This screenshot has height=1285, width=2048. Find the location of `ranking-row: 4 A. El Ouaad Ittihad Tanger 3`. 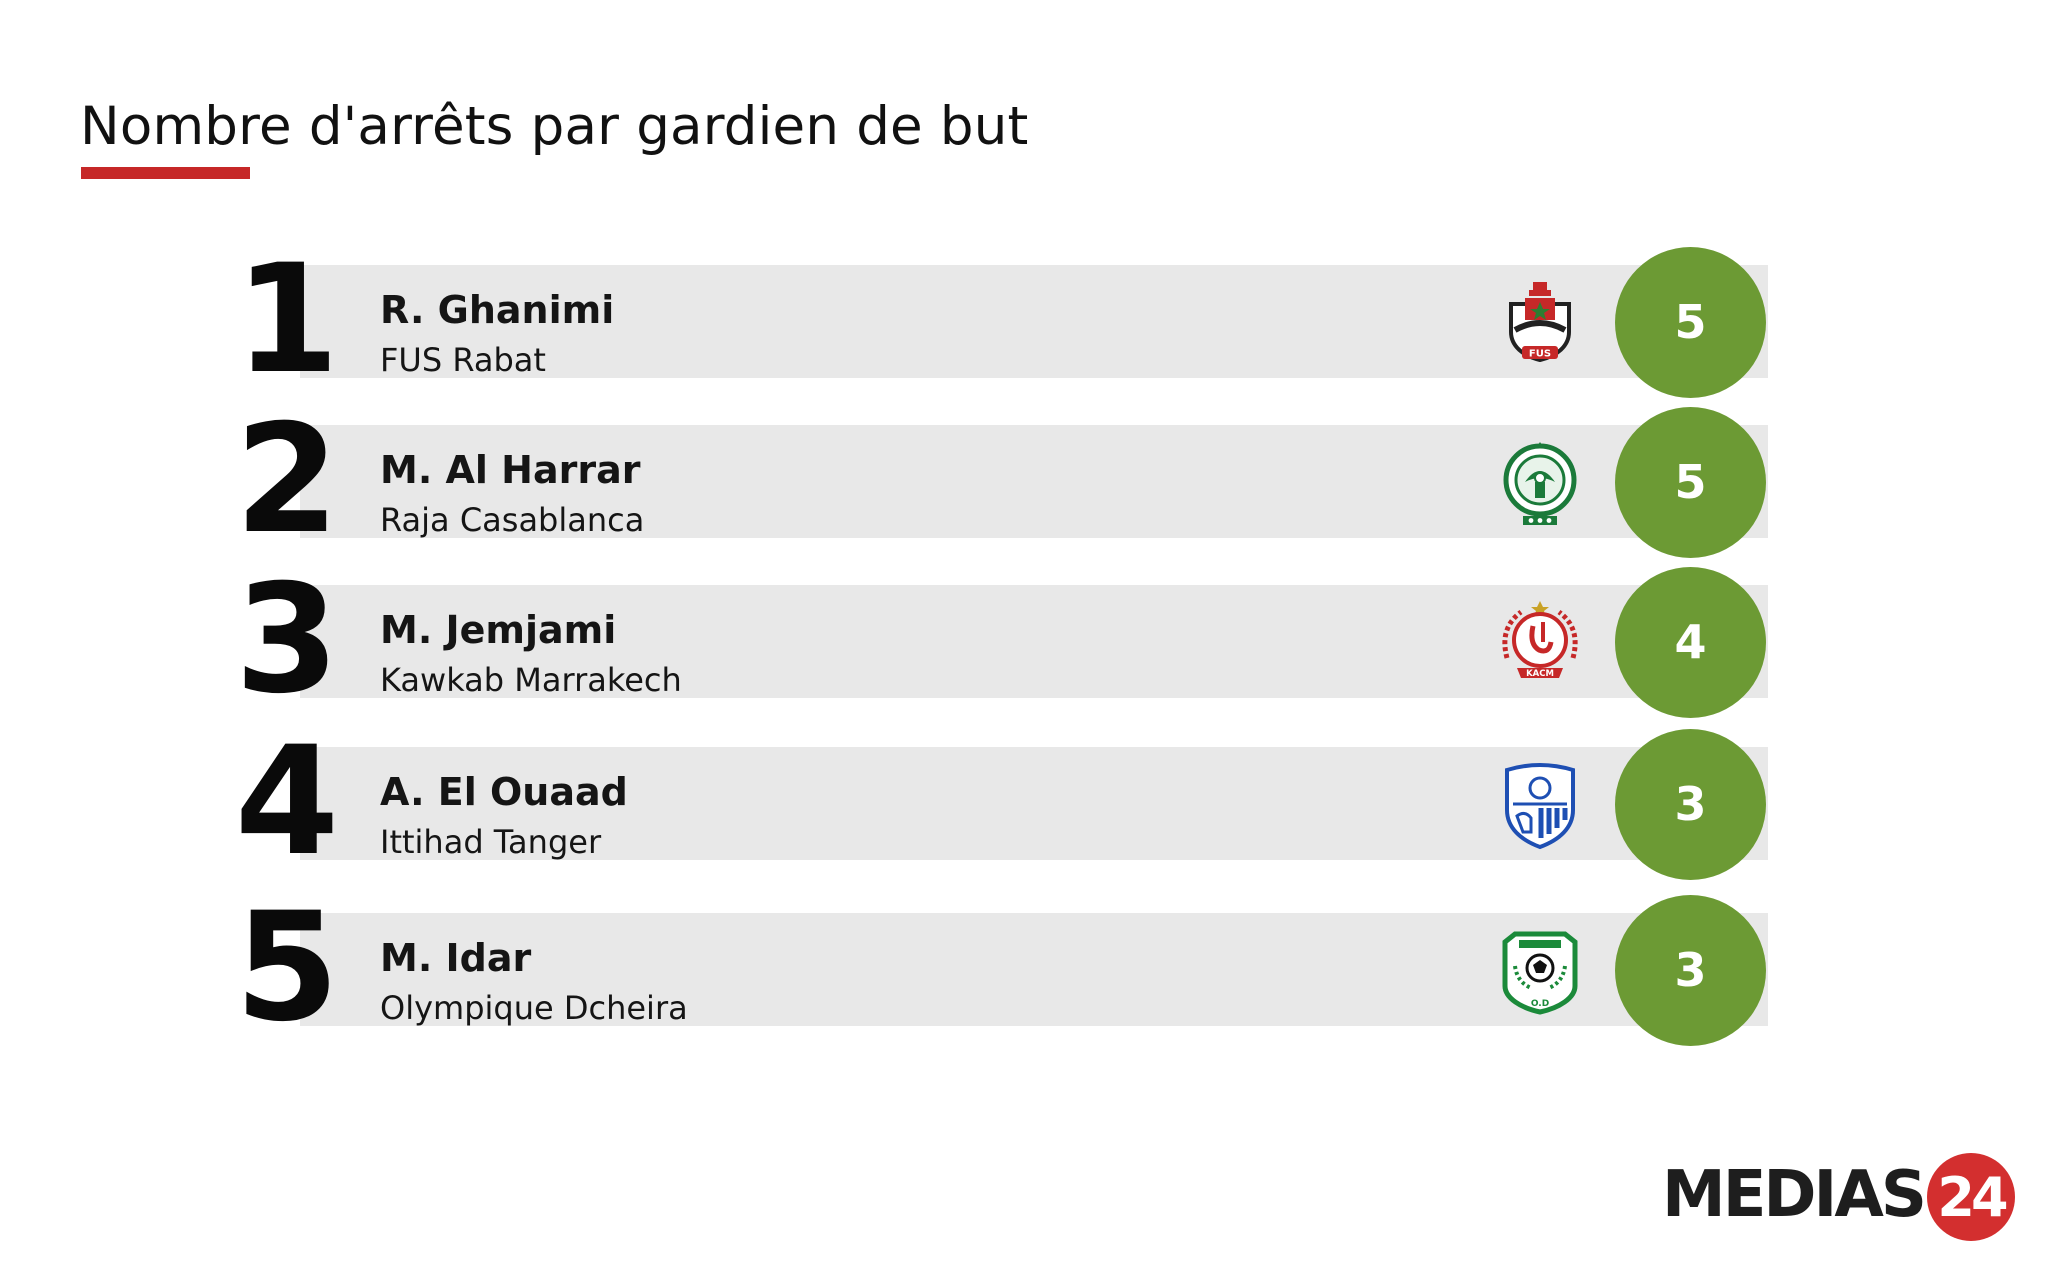

ranking-row: 4 A. El Ouaad Ittihad Tanger 3 is located at coordinates (1024, 802).